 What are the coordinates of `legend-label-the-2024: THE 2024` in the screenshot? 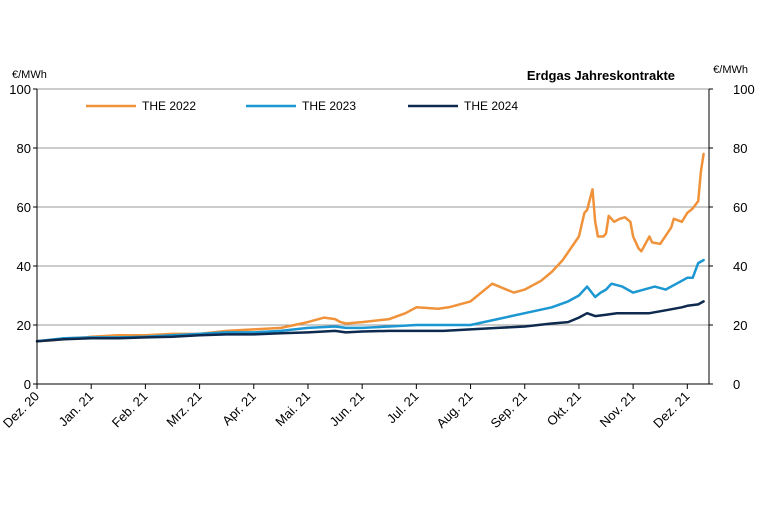 It's located at (491, 106).